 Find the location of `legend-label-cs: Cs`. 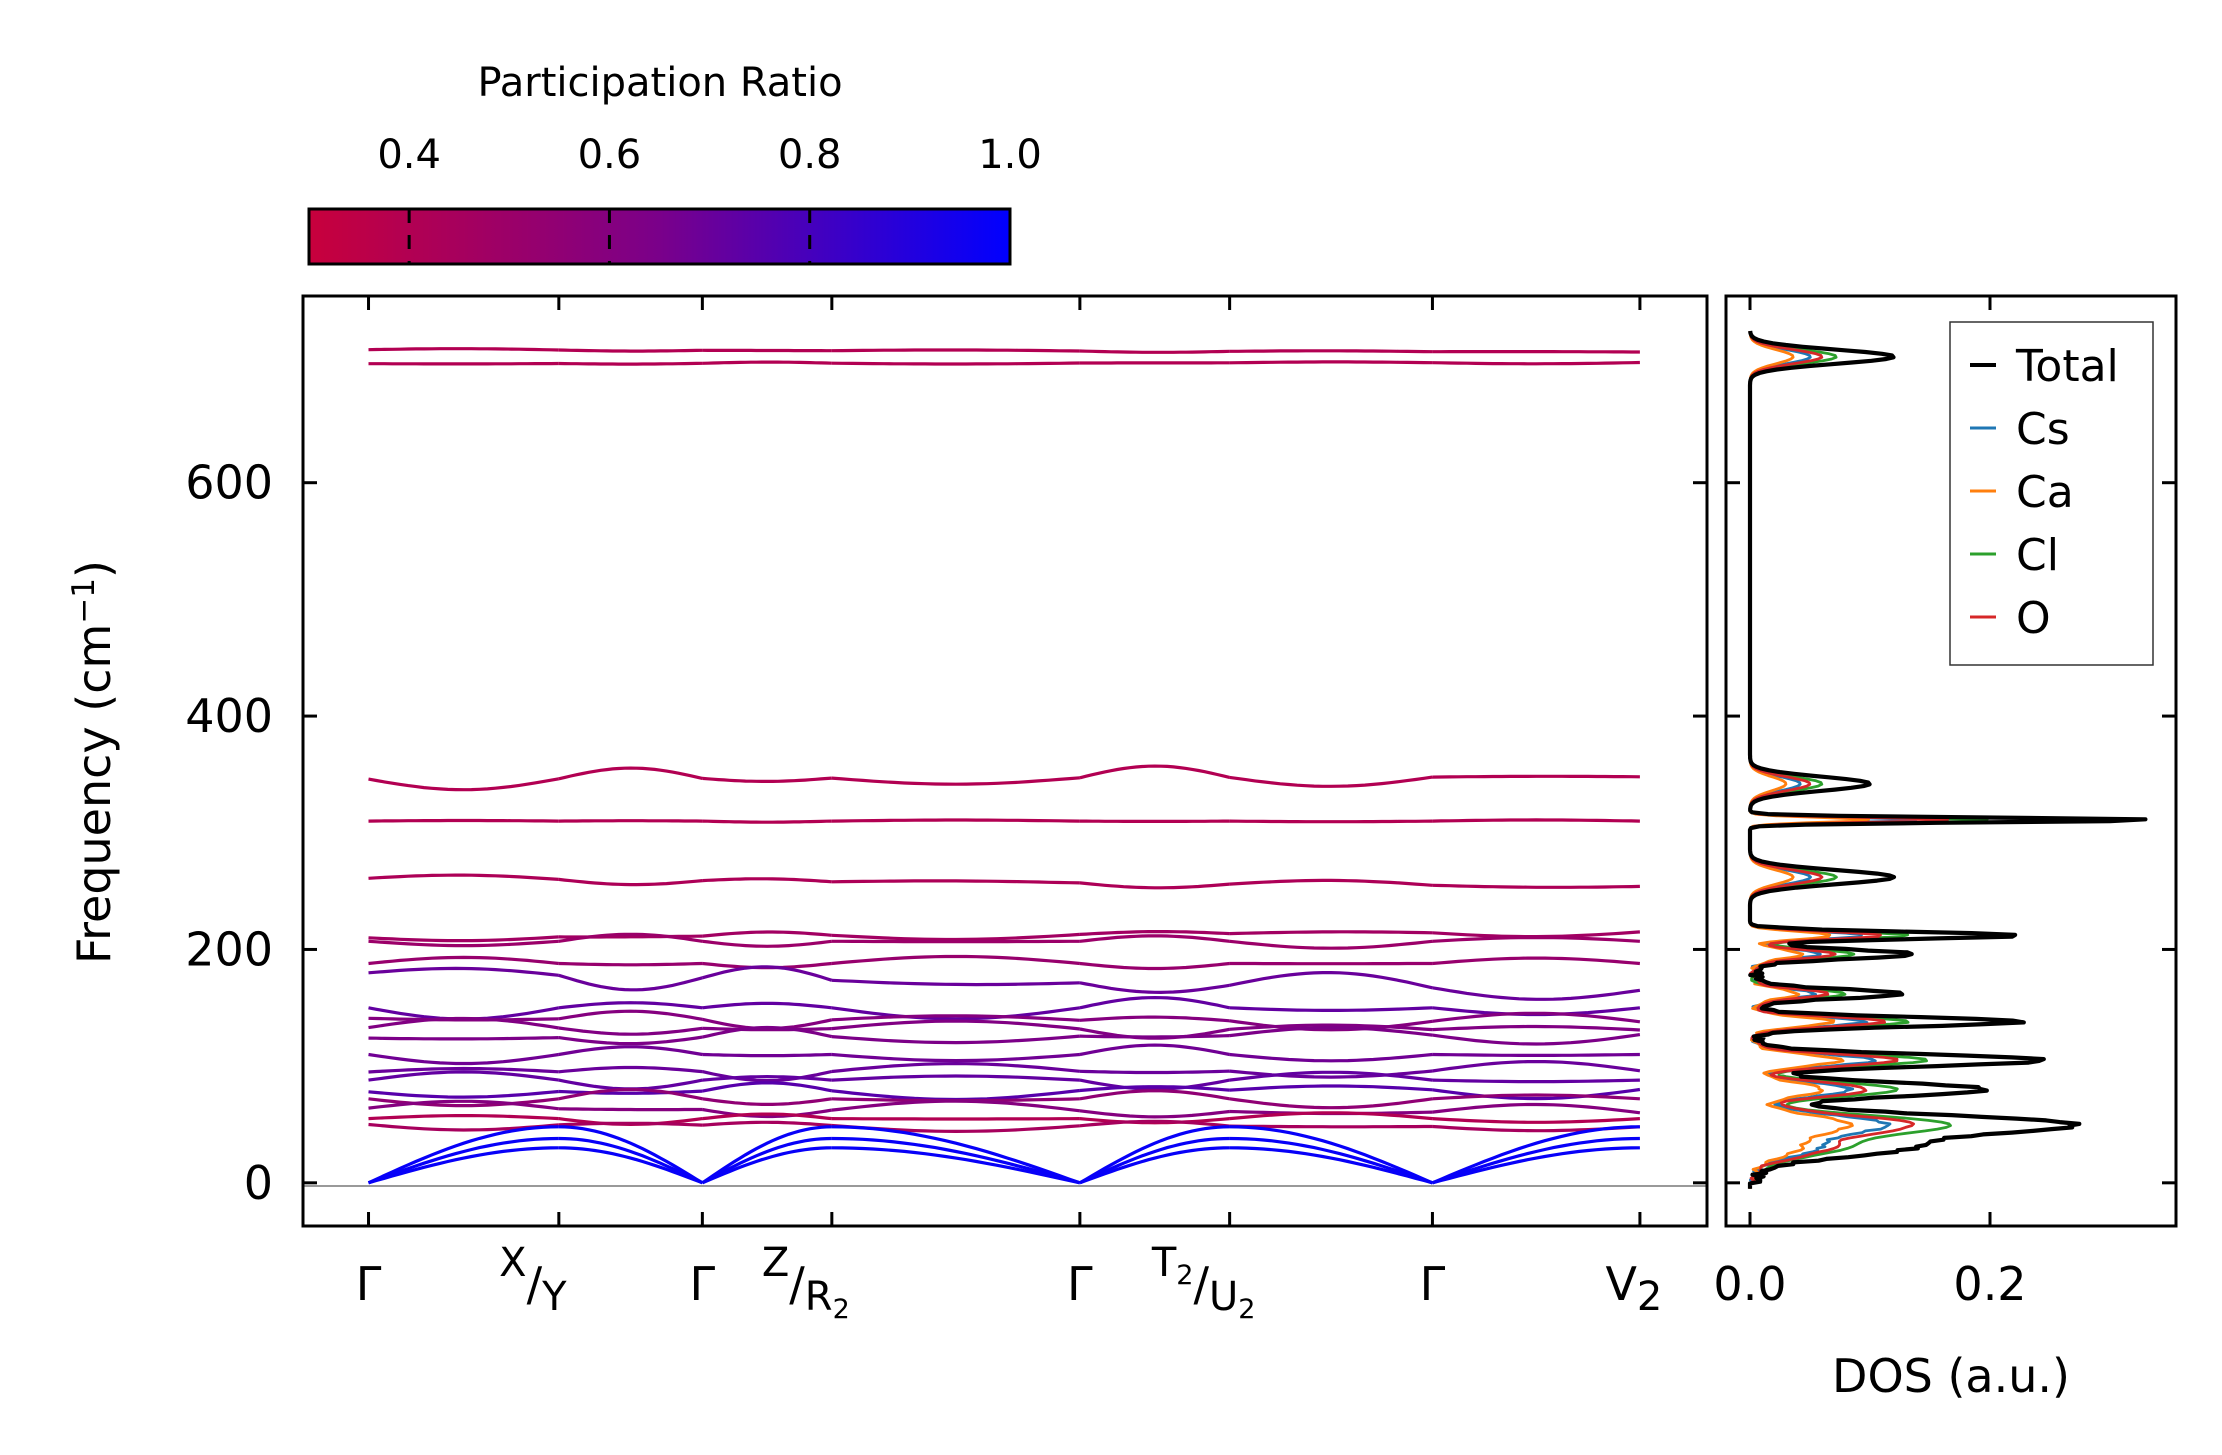

legend-label-cs: Cs is located at coordinates (2043, 429).